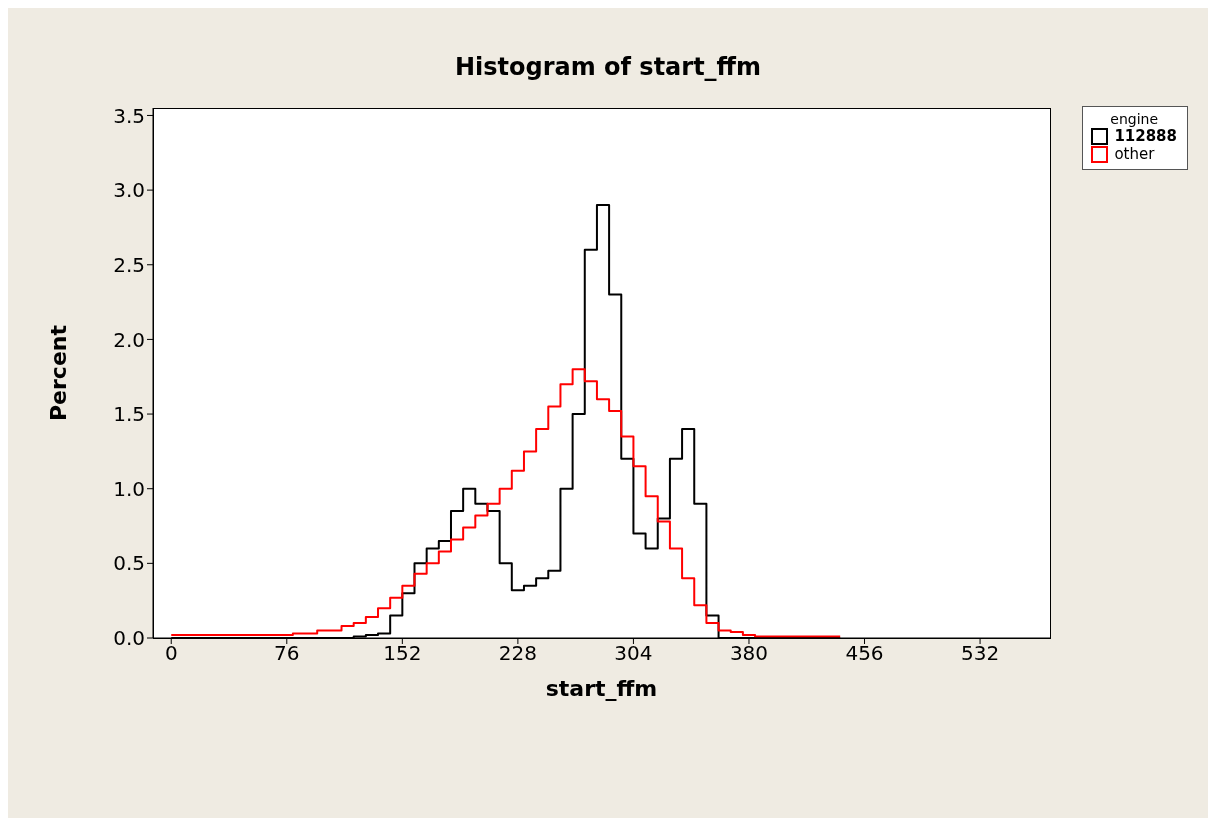 The height and width of the screenshot is (828, 1221). What do you see at coordinates (980, 653) in the screenshot?
I see `x-tick-label: 532` at bounding box center [980, 653].